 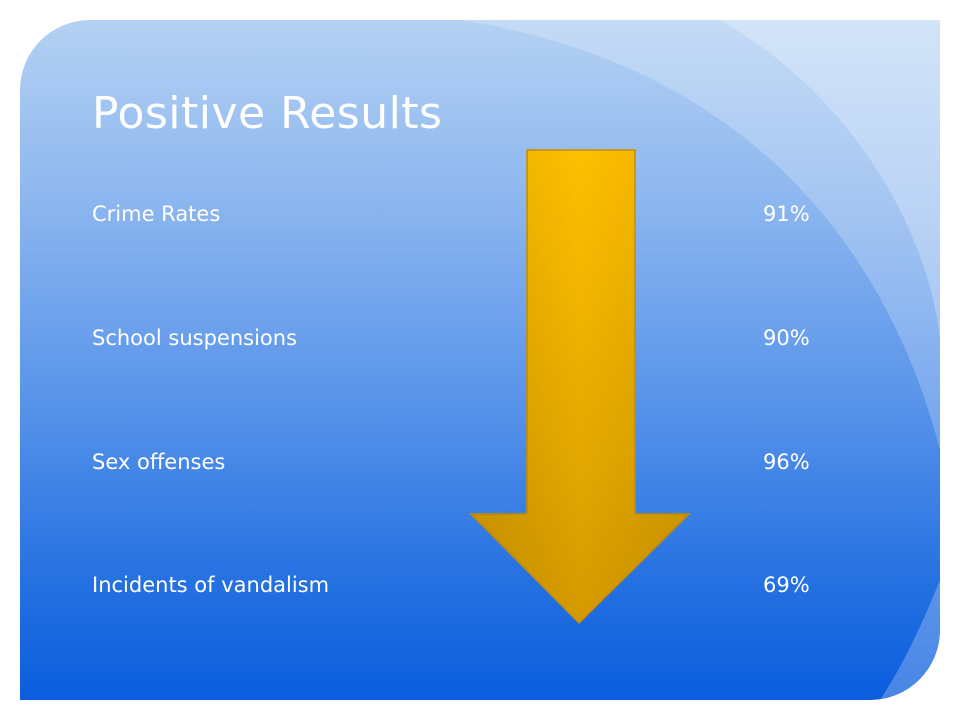 I want to click on row-value-sex-offenses: 96%, so click(x=786, y=462).